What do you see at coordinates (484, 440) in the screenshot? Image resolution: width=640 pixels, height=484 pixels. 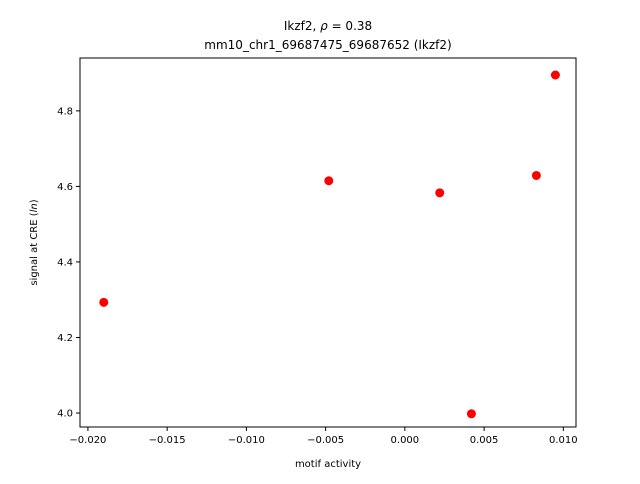 I see `x-tick-label: 0.005` at bounding box center [484, 440].